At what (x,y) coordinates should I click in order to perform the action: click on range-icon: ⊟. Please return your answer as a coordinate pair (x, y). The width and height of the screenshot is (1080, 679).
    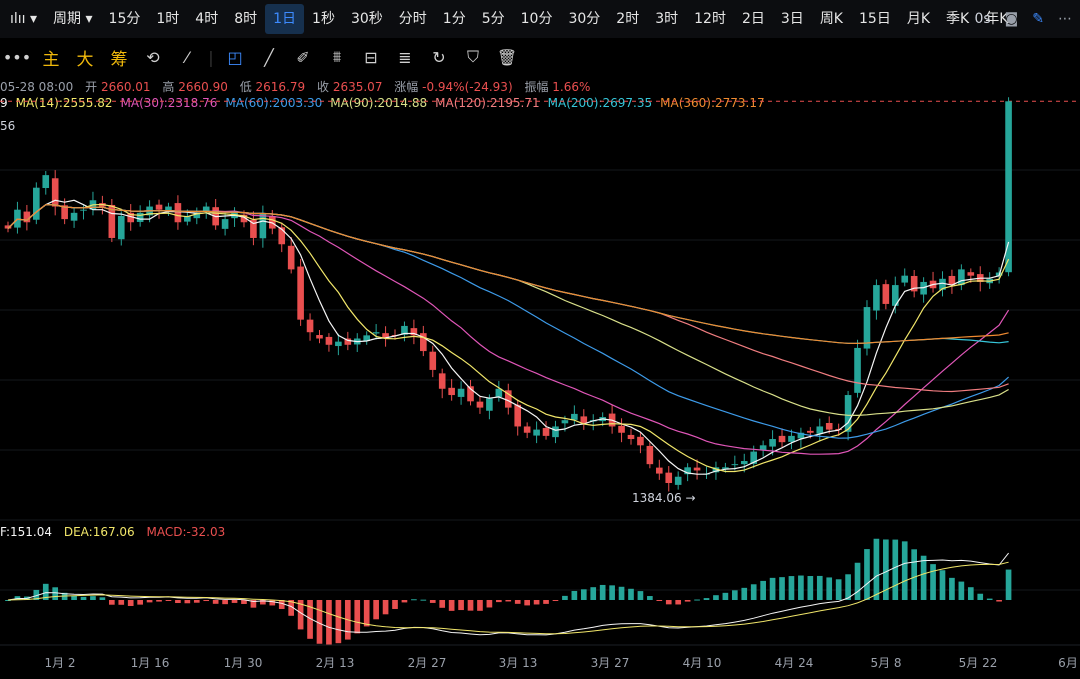
    Looking at the image, I should click on (371, 57).